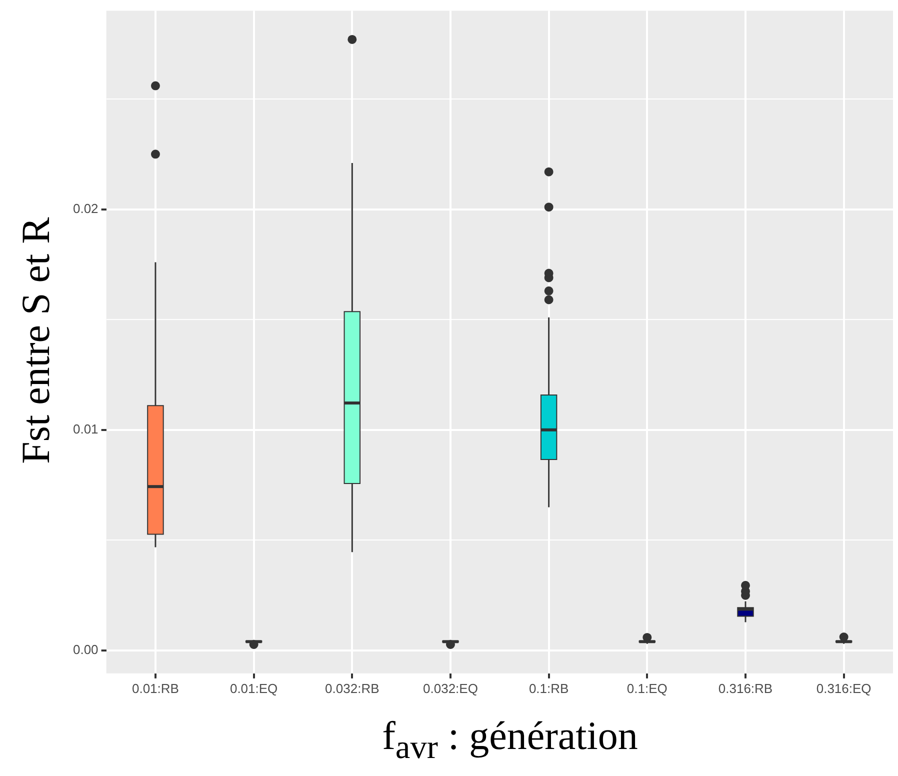 This screenshot has height=776, width=898. I want to click on x-tick-label: 0.1:EQ, so click(647, 688).